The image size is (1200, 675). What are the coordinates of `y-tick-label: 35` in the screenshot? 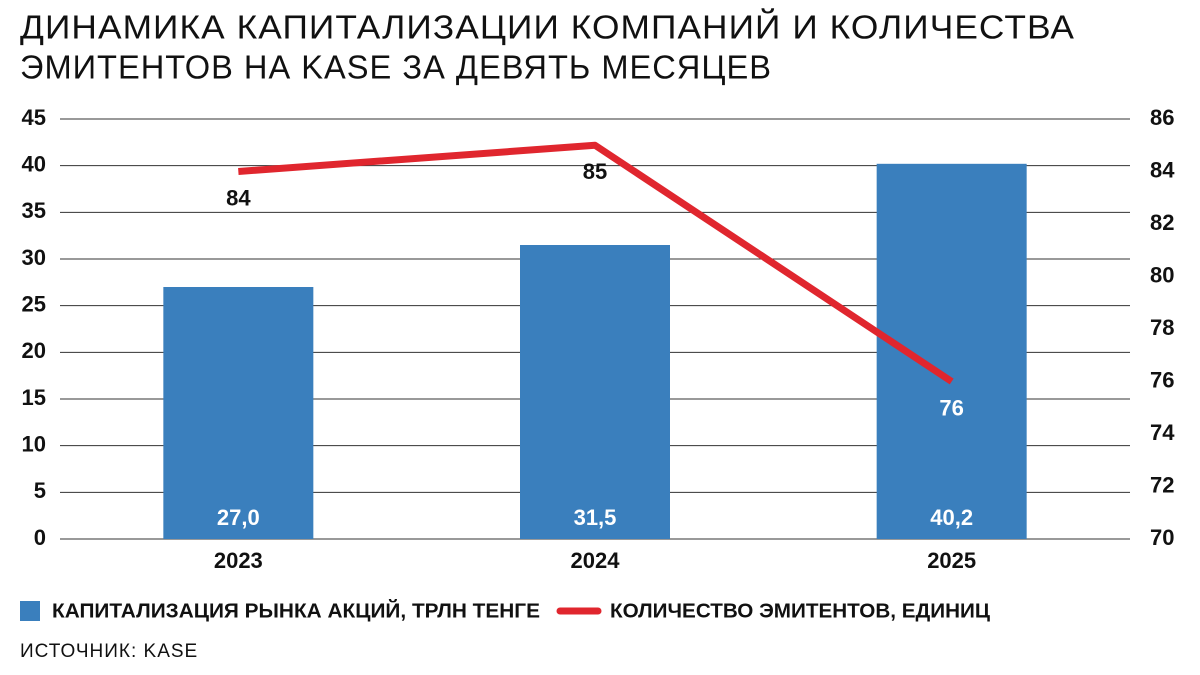 It's located at (34, 210).